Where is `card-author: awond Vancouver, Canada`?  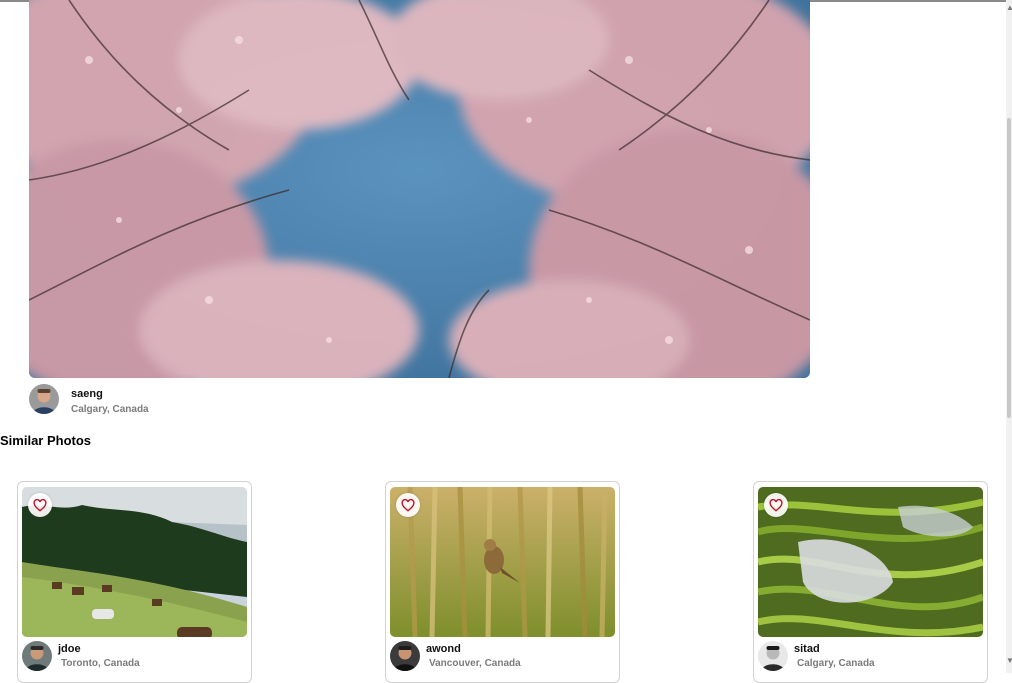 card-author: awond Vancouver, Canada is located at coordinates (455, 656).